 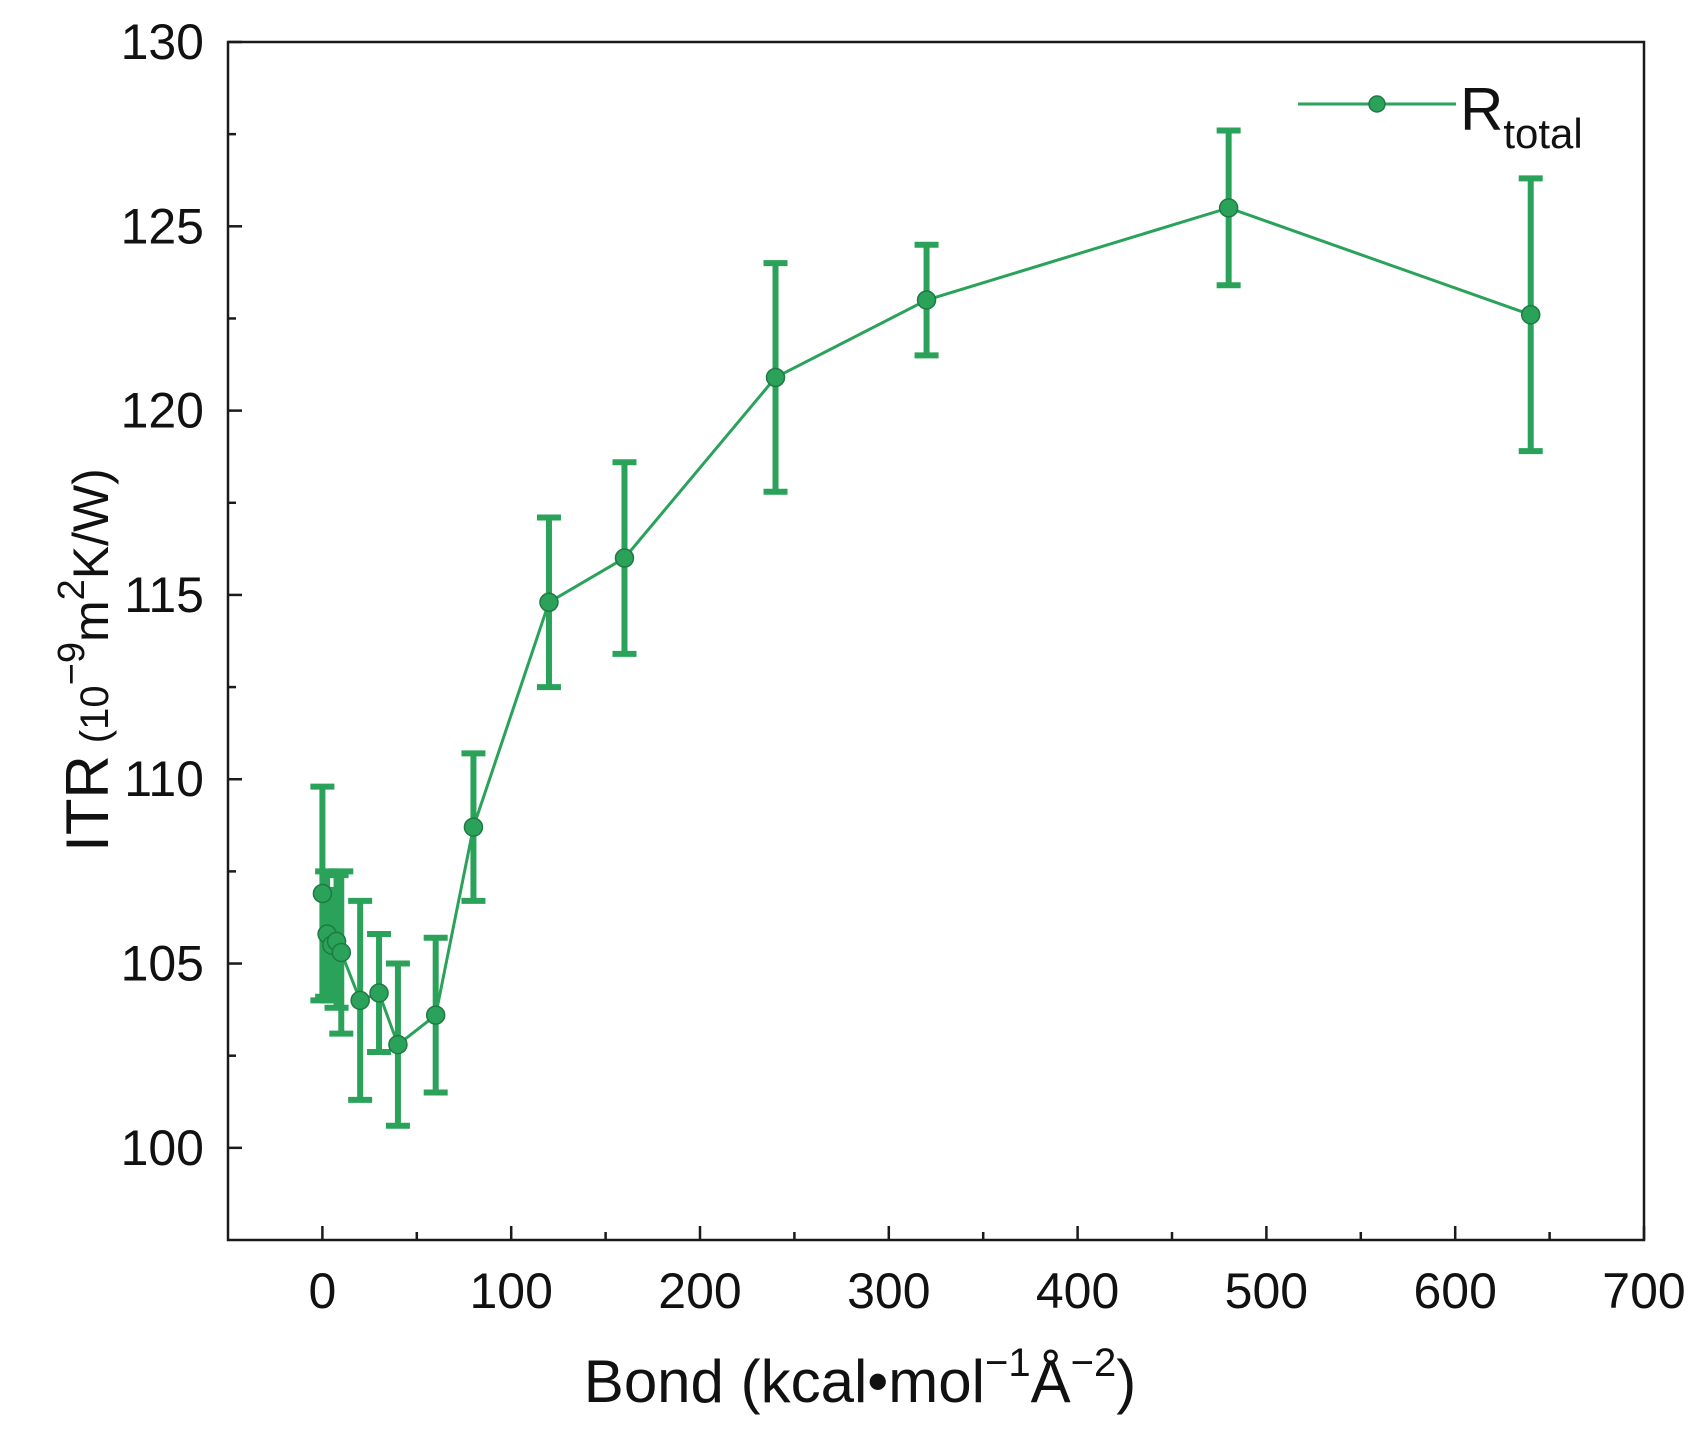 I want to click on x-tick-label: 400, so click(x=1077, y=1291).